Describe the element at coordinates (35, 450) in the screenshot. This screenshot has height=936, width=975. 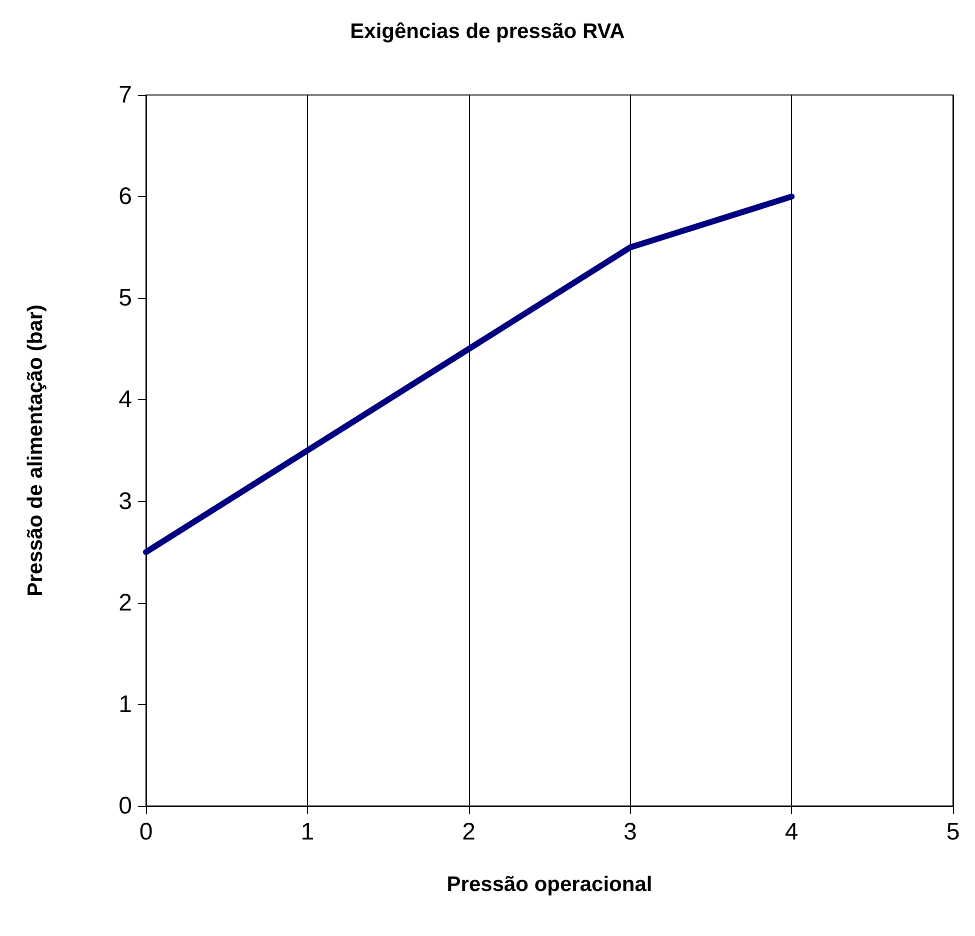
I see `y-axis-title: Pressão de alimentação (bar)` at that location.